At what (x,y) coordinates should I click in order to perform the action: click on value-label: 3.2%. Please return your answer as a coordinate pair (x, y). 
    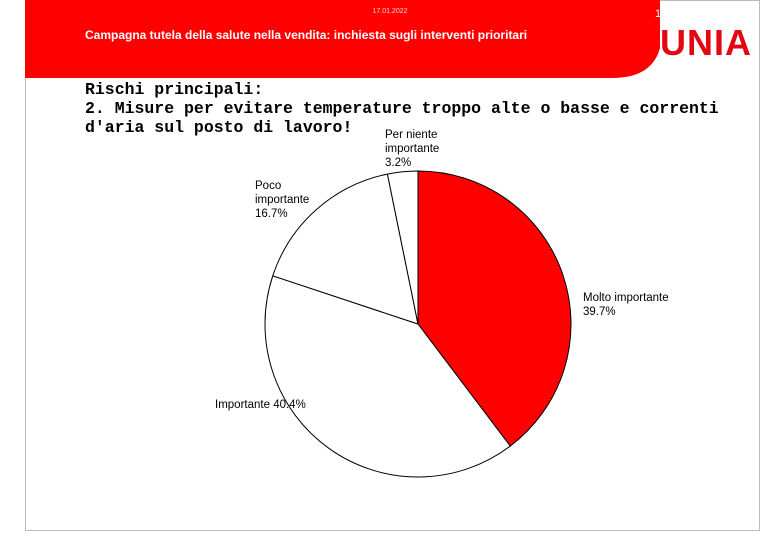
    Looking at the image, I should click on (398, 163).